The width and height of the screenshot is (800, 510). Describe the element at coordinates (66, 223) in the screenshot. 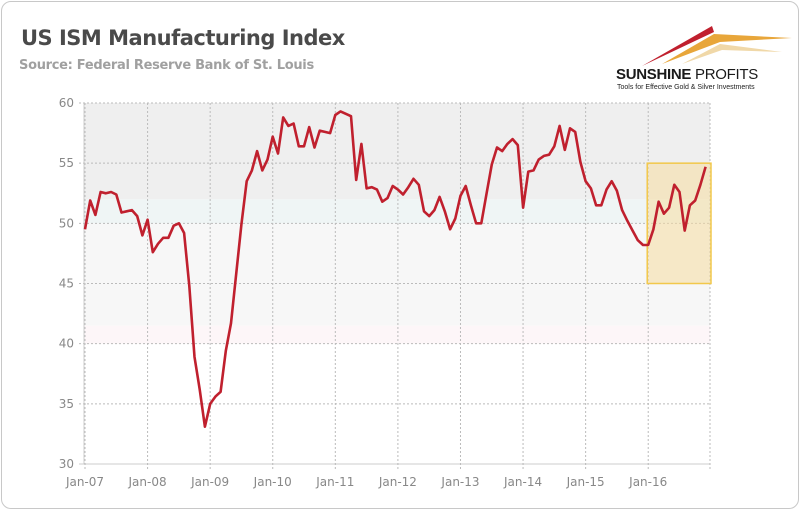

I see `y-tick-label: 50` at that location.